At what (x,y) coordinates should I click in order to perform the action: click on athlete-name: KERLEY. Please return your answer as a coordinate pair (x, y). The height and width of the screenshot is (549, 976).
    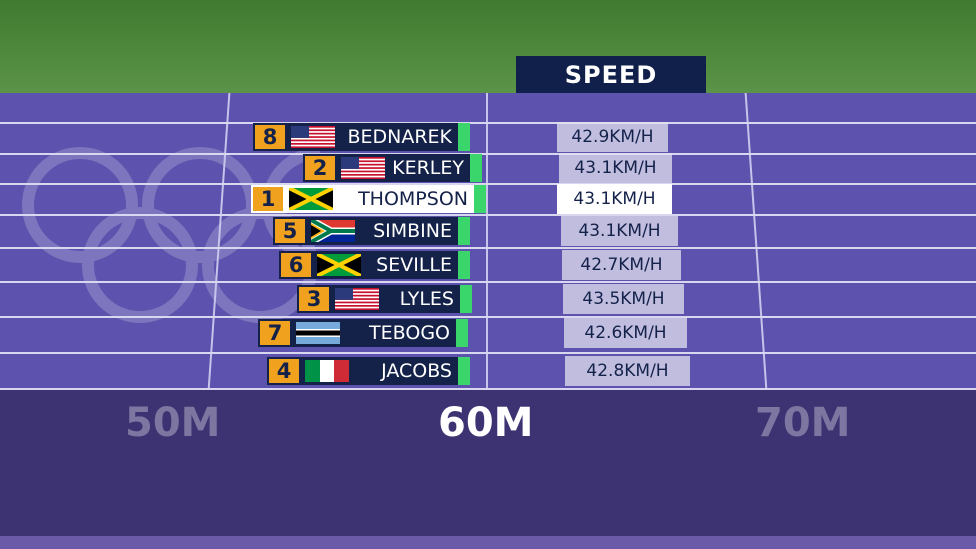
    Looking at the image, I should click on (428, 168).